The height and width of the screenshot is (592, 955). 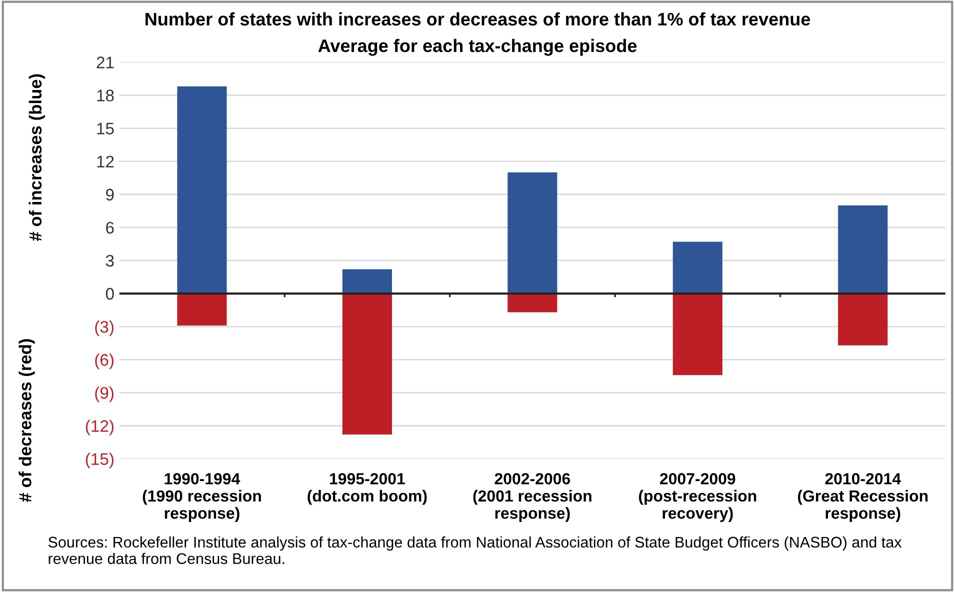 I want to click on y-tick-label: (3), so click(x=104, y=328).